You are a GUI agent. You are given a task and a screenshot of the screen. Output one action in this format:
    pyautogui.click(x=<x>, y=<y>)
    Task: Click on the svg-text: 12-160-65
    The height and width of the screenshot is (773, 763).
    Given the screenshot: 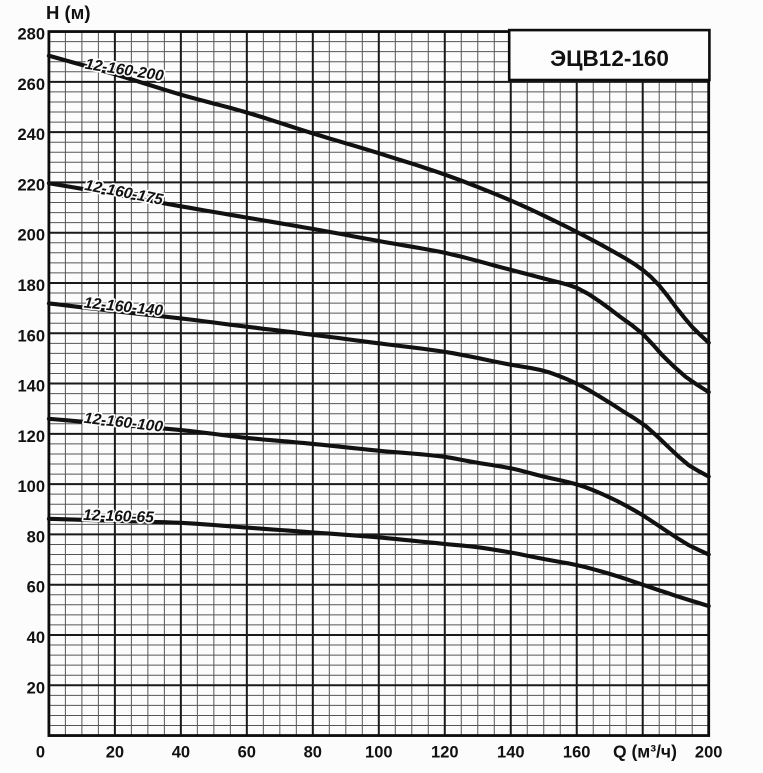 What is the action you would take?
    pyautogui.click(x=119, y=516)
    